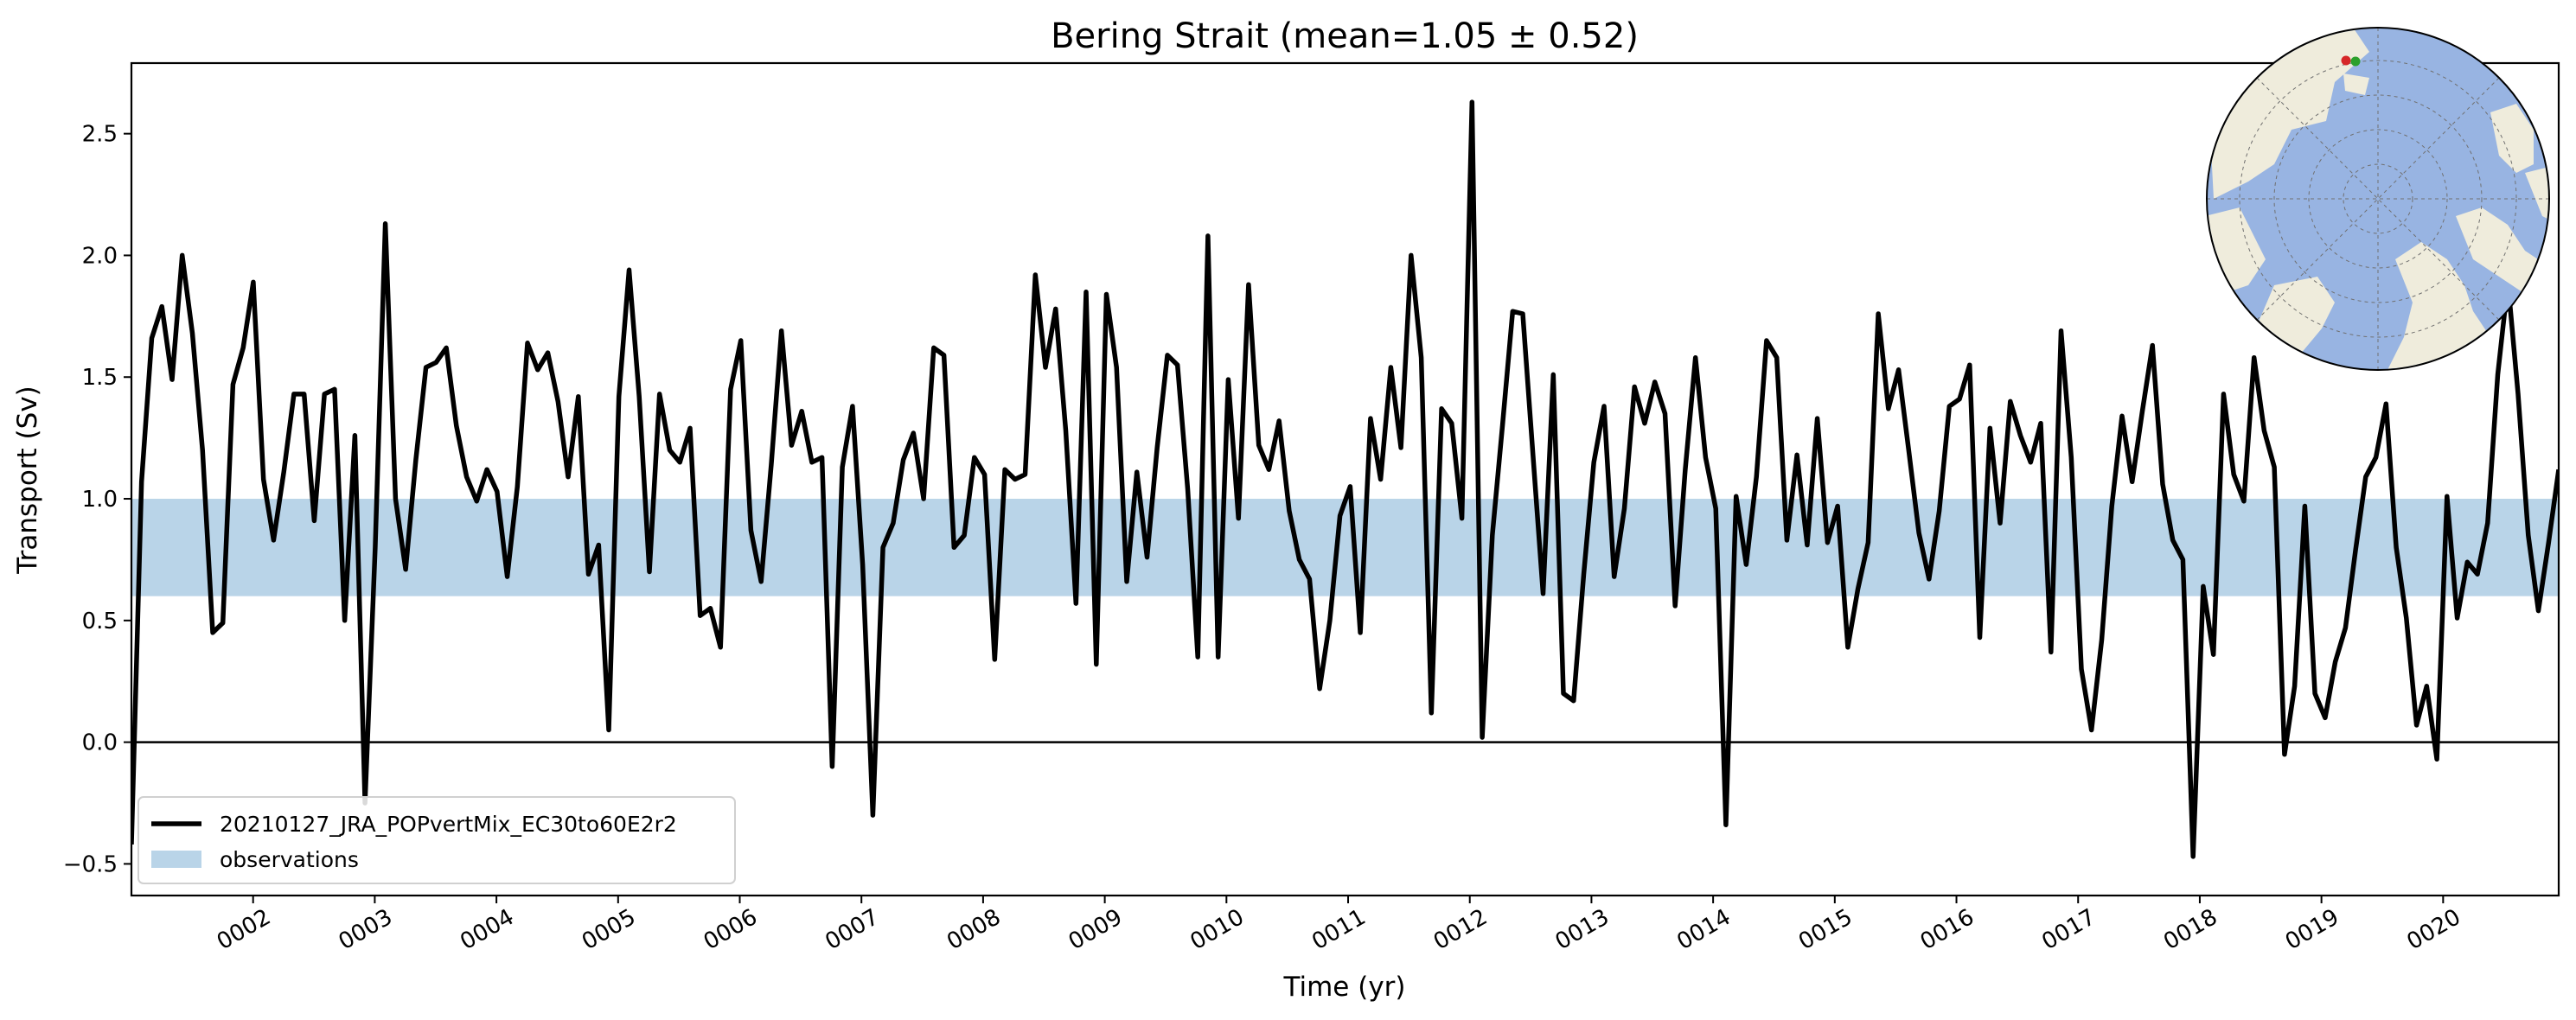 The height and width of the screenshot is (1020, 2576). I want to click on y-tick-label: 2.0, so click(100, 256).